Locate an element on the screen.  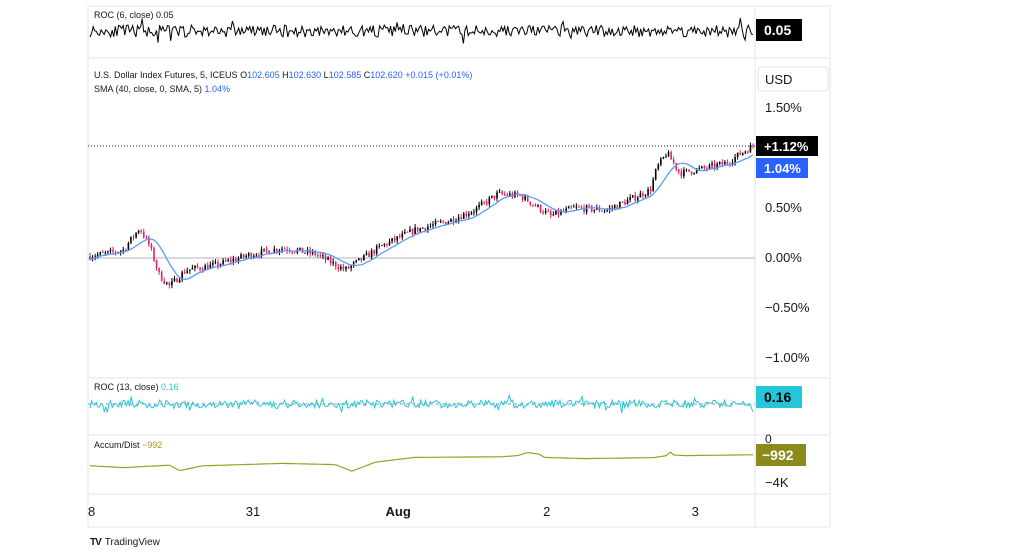
roc13-badge-bg is located at coordinates (779, 397).